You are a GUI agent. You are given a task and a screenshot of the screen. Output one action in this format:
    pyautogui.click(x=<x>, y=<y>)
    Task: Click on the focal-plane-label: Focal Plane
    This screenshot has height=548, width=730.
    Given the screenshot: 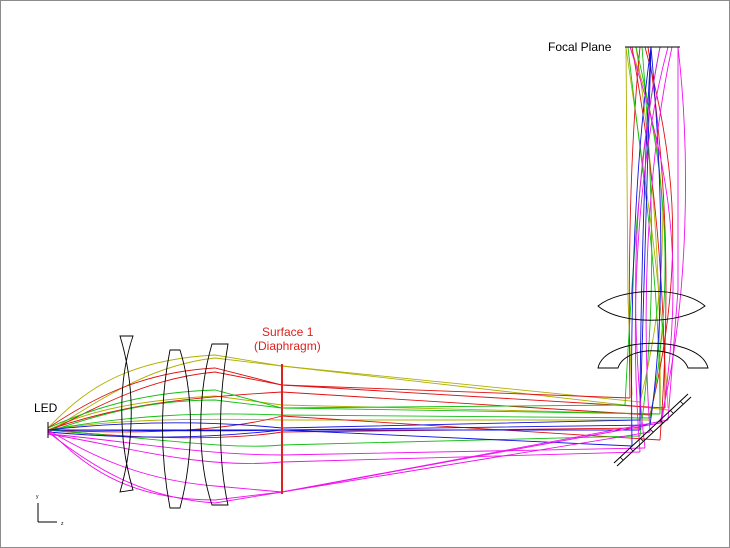 What is the action you would take?
    pyautogui.click(x=580, y=47)
    